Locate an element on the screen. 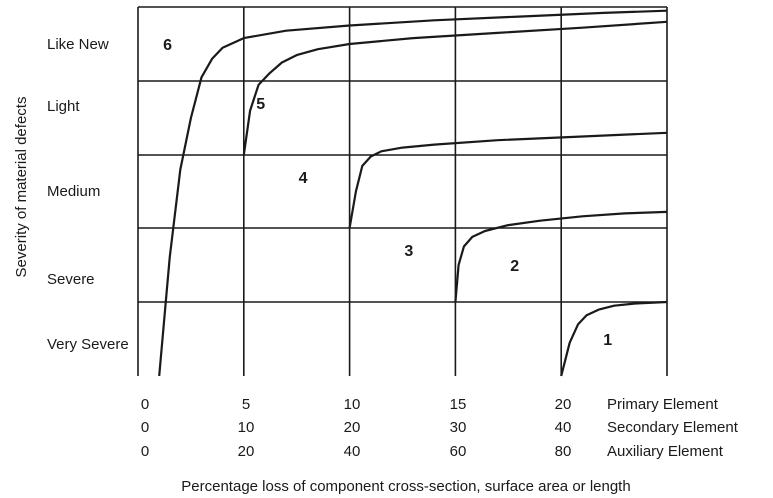 This screenshot has width=773, height=498. y-category-label: Light is located at coordinates (63, 106).